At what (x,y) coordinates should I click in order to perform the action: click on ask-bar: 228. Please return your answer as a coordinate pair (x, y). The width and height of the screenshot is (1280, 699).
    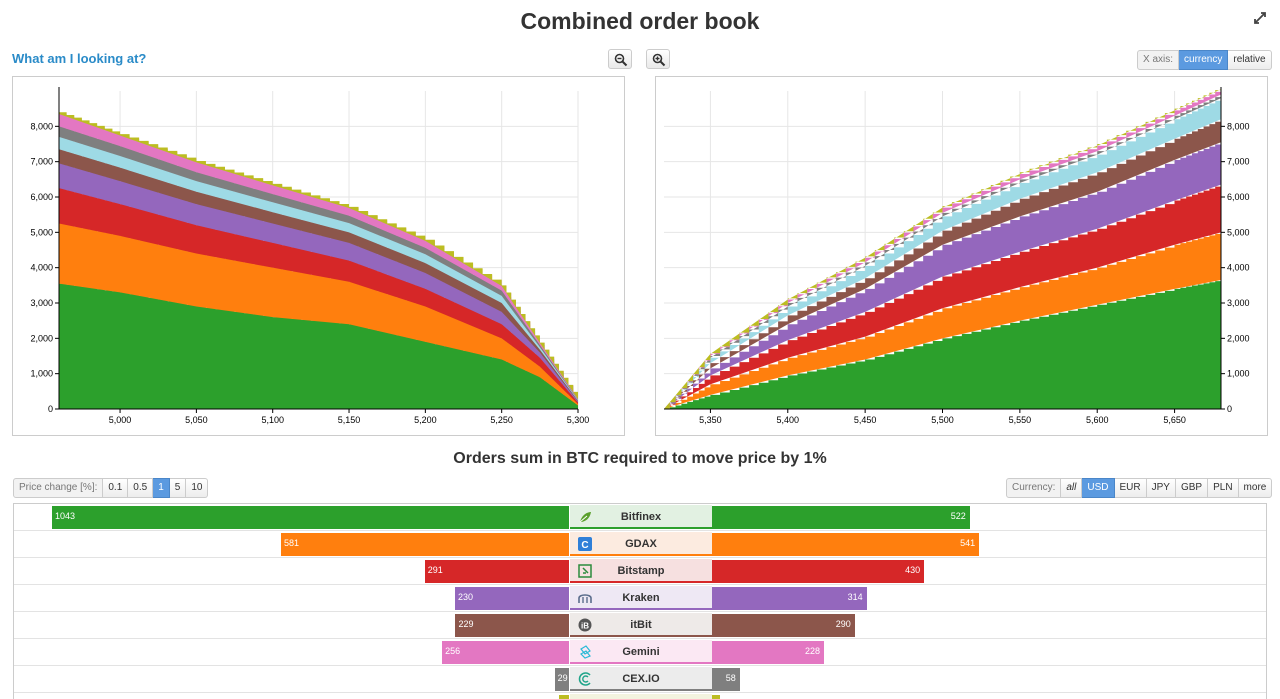
    Looking at the image, I should click on (768, 652).